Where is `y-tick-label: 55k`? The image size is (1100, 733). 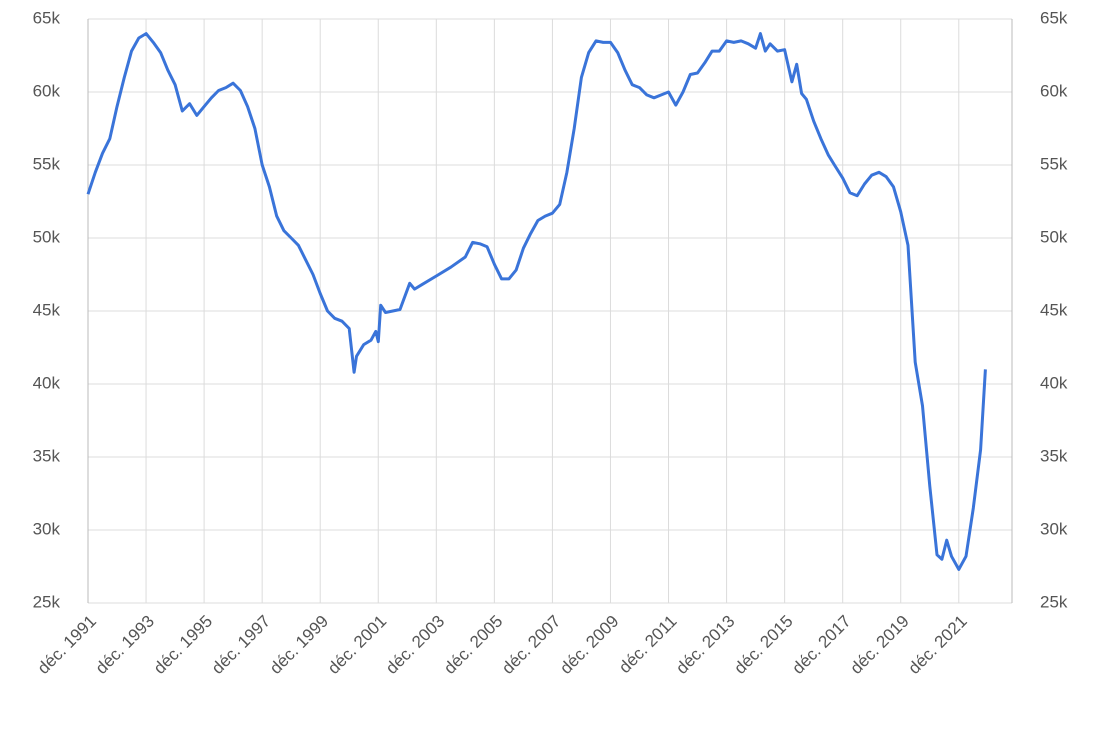
y-tick-label: 55k is located at coordinates (47, 163).